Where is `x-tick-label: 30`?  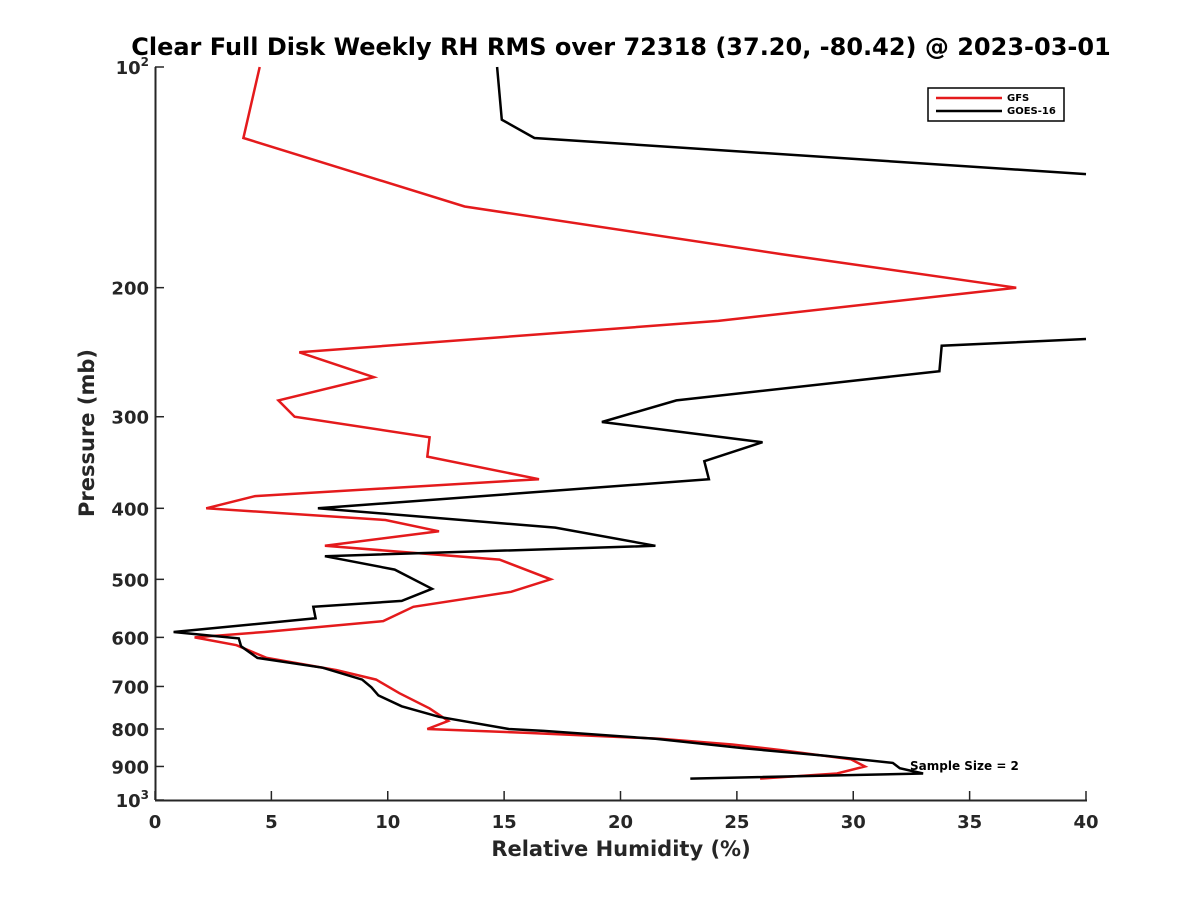 x-tick-label: 30 is located at coordinates (853, 822).